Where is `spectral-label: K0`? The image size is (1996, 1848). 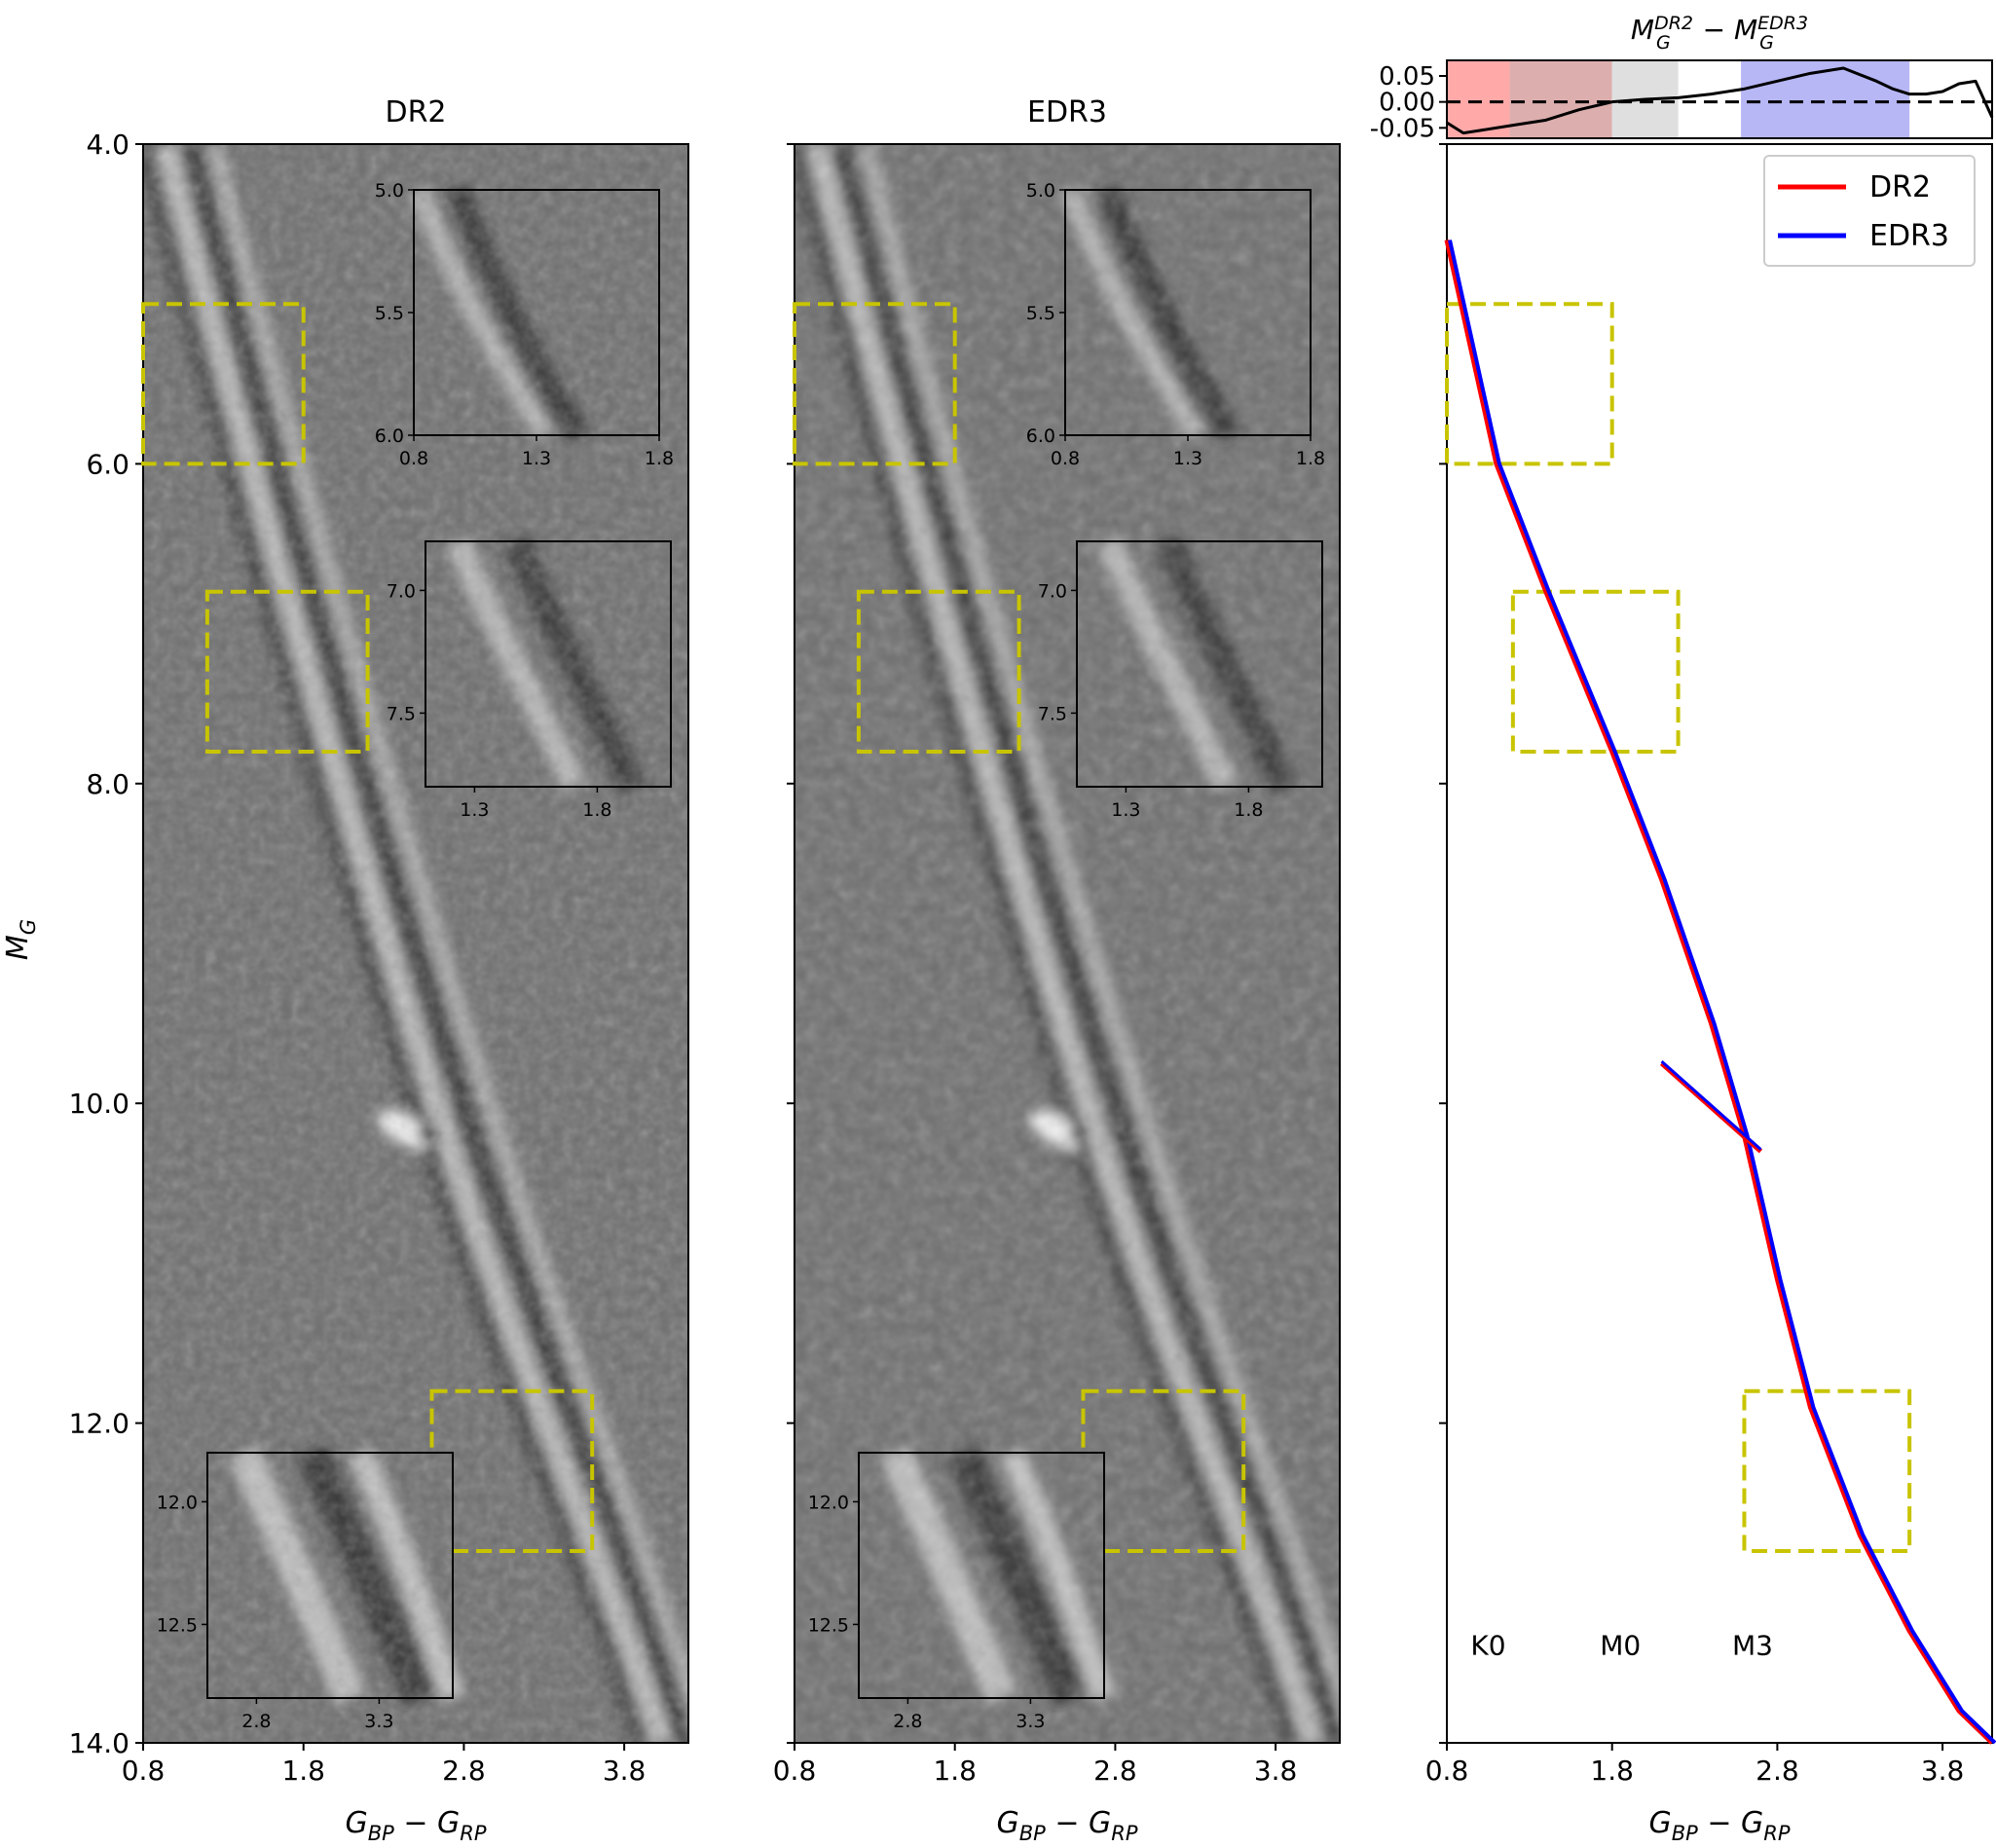
spectral-label: K0 is located at coordinates (1487, 1646).